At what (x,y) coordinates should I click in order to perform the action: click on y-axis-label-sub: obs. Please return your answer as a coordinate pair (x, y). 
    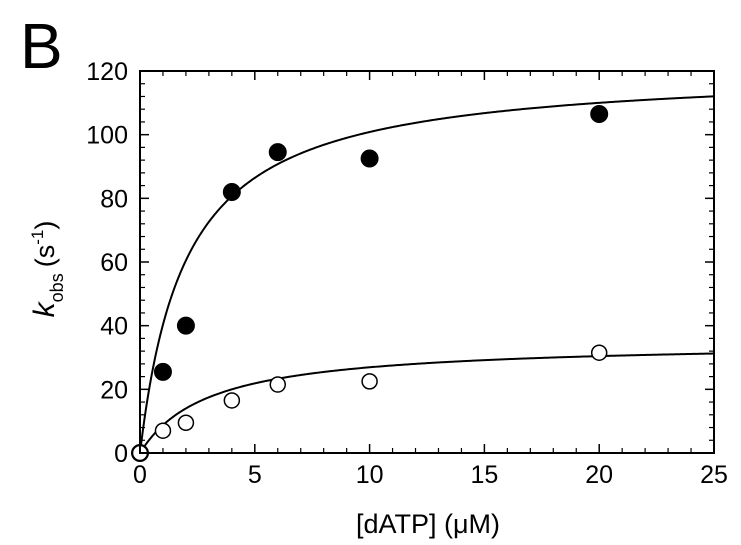
    Looking at the image, I should click on (57, 287).